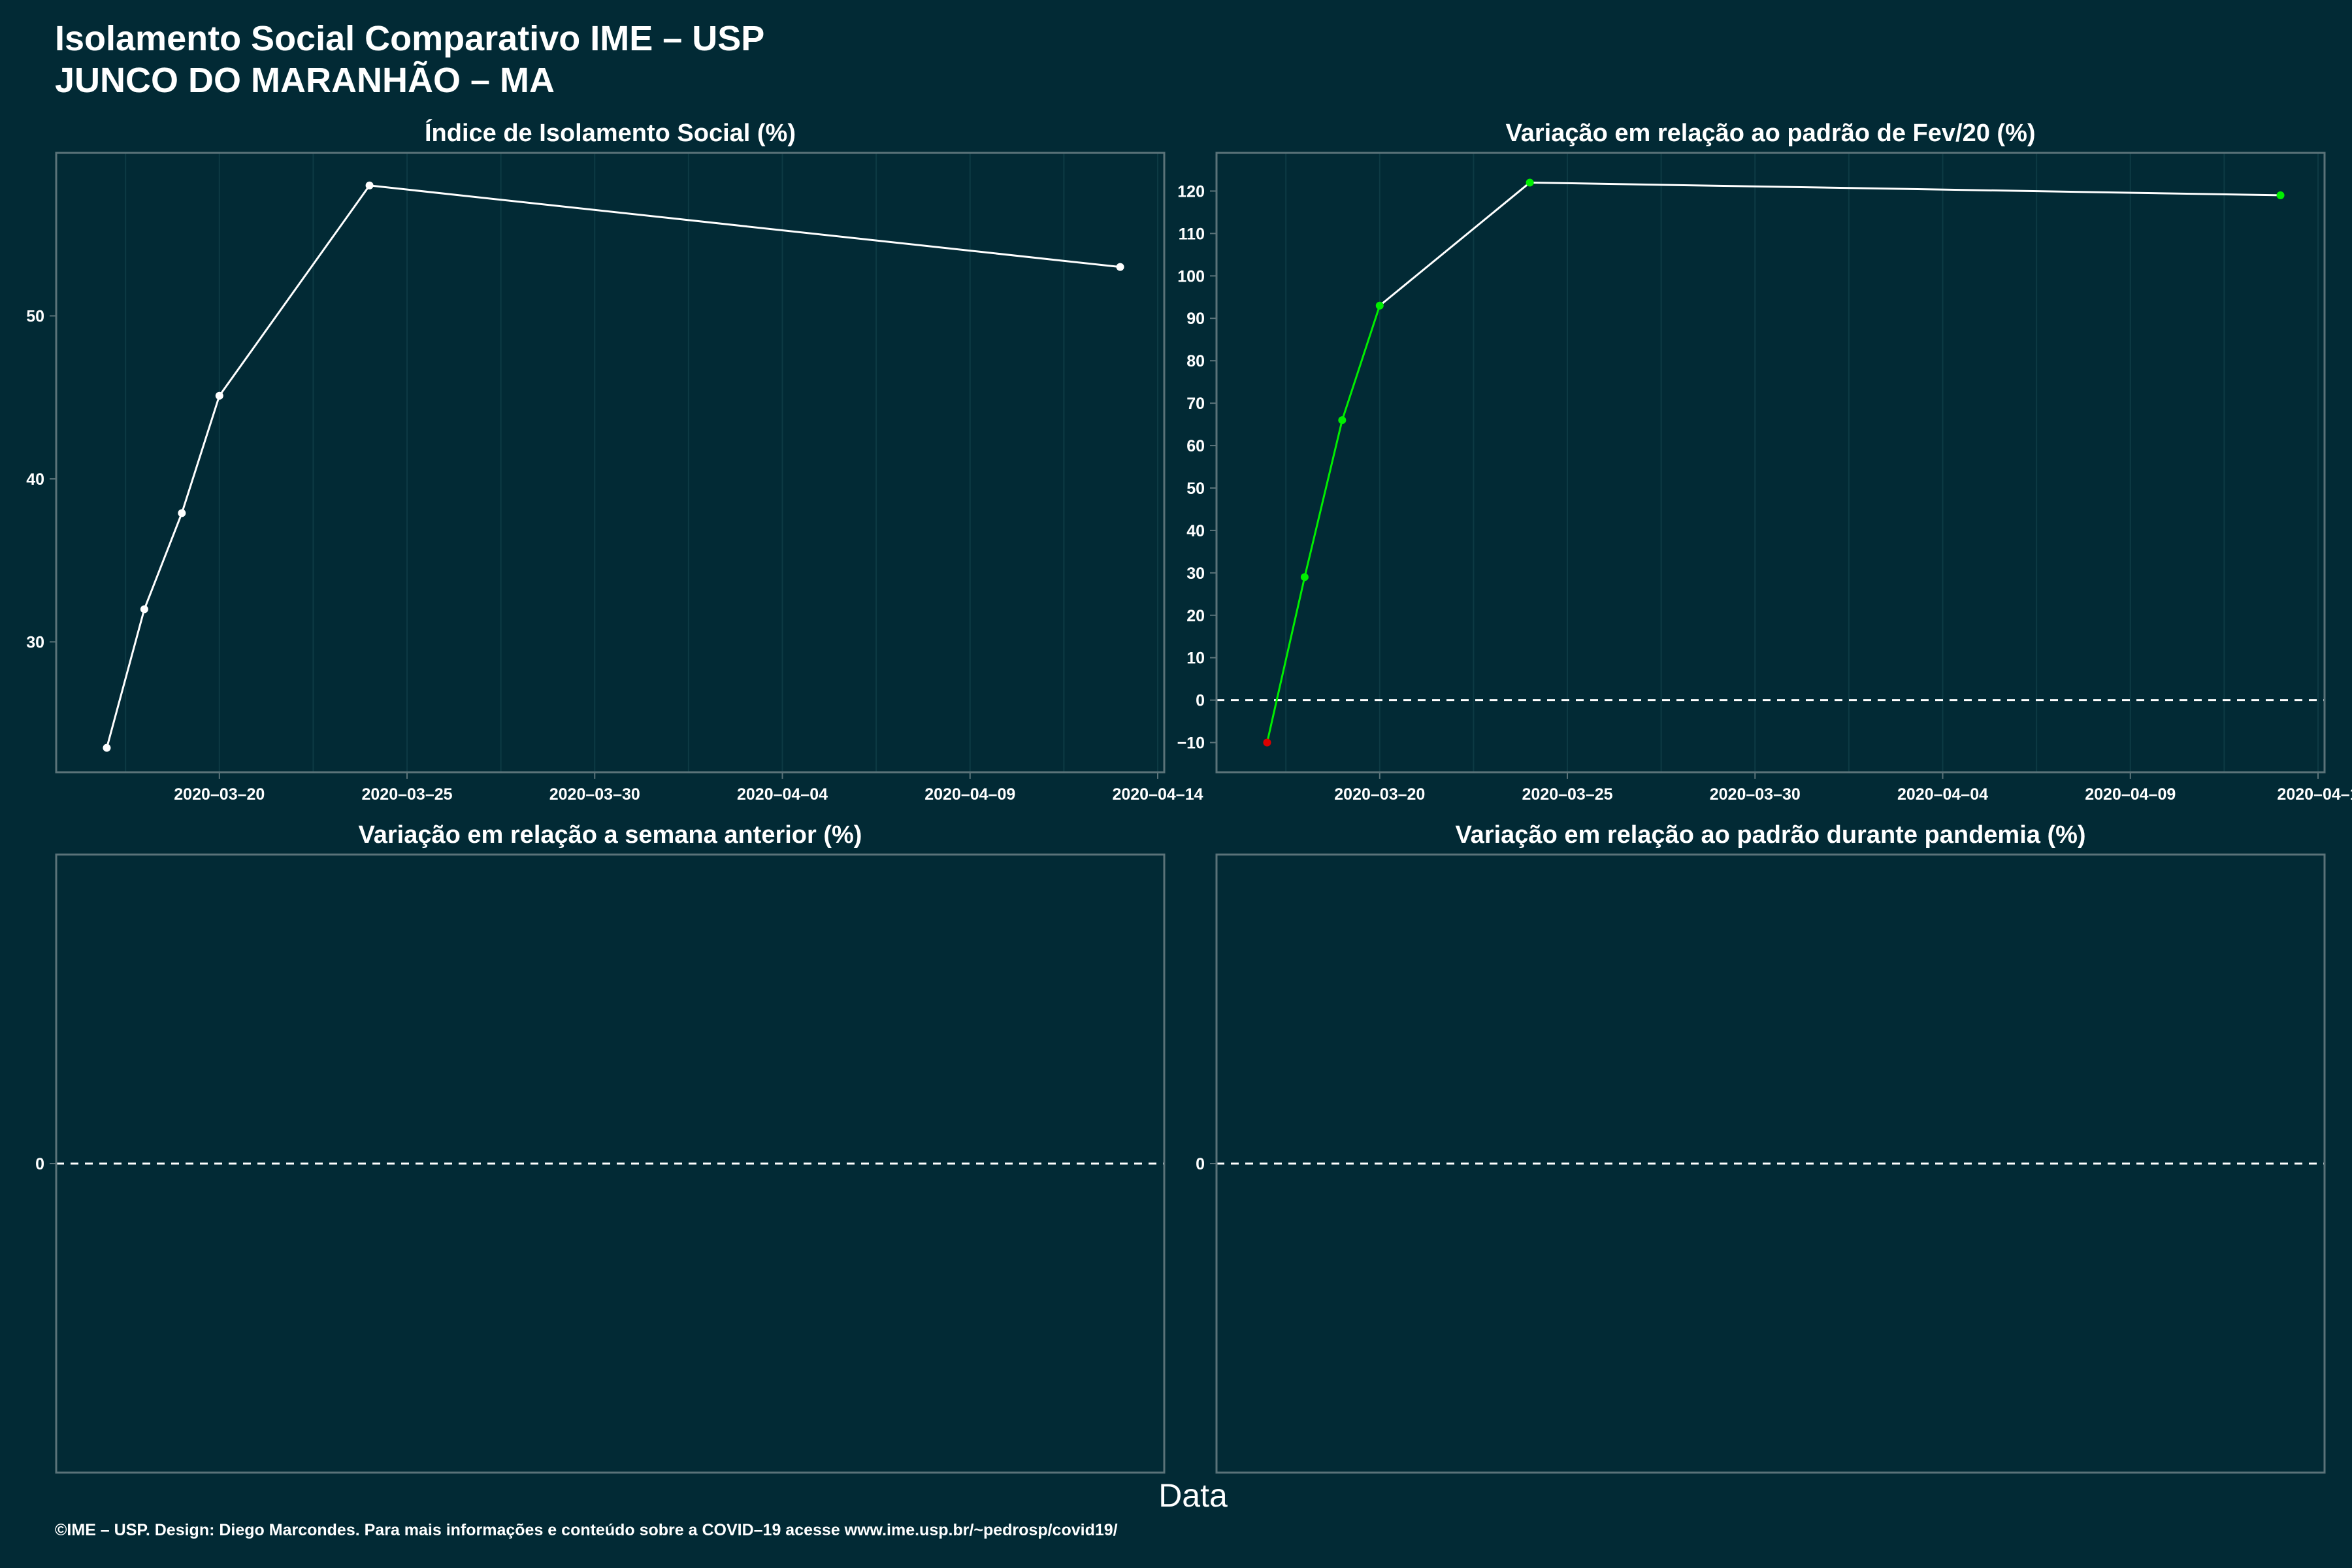 Image resolution: width=2352 pixels, height=1568 pixels. I want to click on y-tick-label: 10, so click(1195, 658).